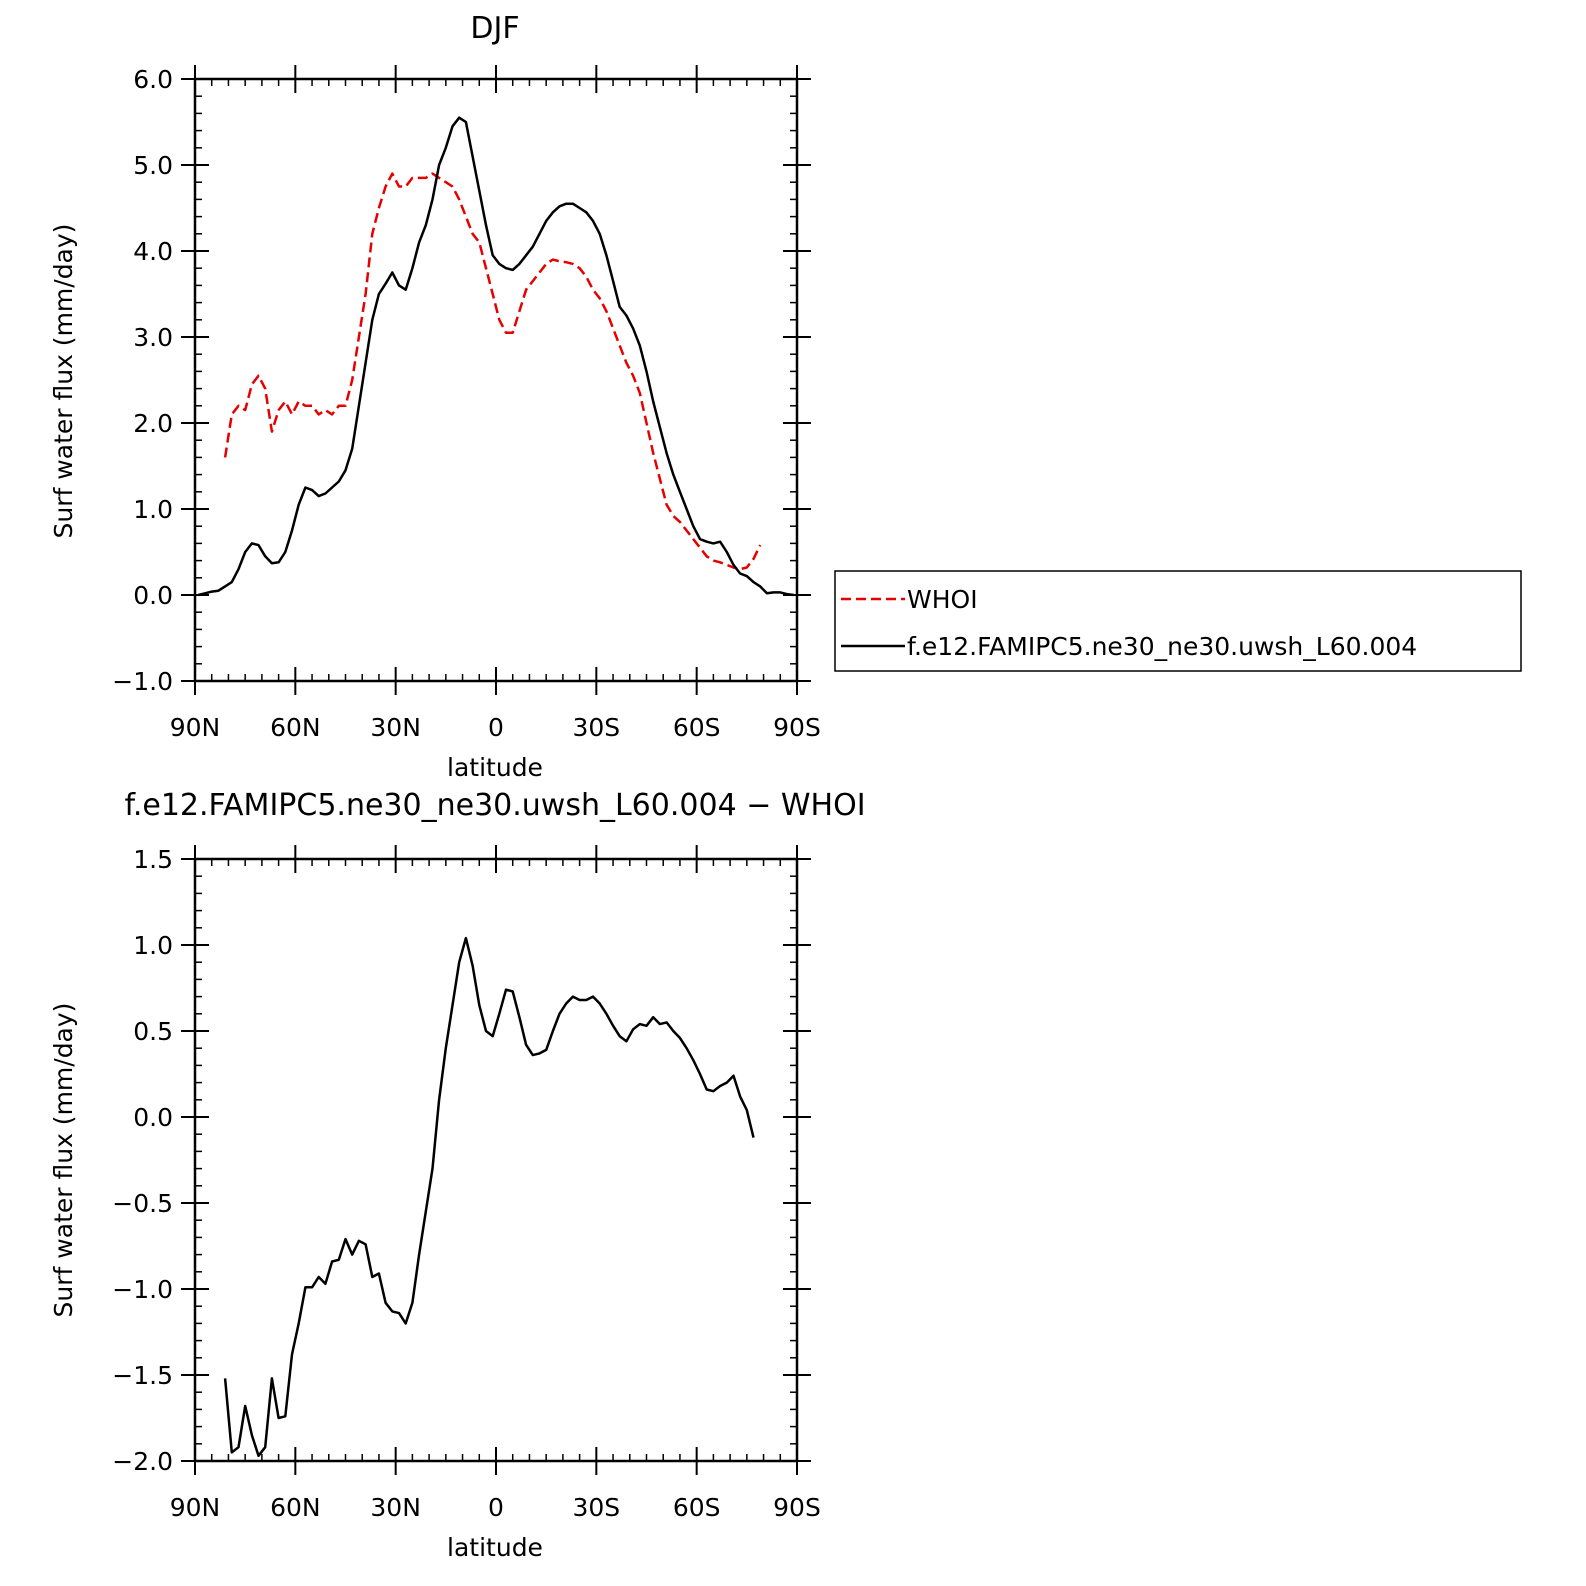  What do you see at coordinates (153, 509) in the screenshot?
I see `top-y-tick-label: 1.0` at bounding box center [153, 509].